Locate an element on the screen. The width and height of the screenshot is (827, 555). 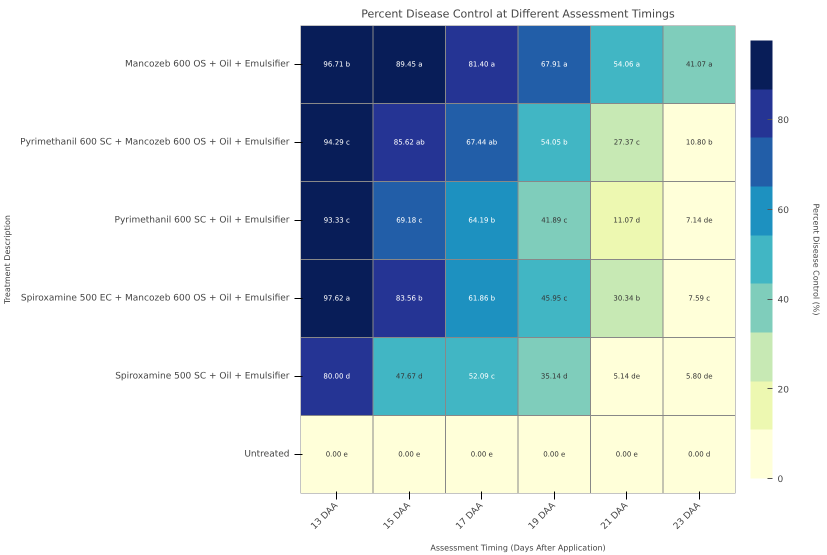
color-bar-label: 20 is located at coordinates (784, 390).